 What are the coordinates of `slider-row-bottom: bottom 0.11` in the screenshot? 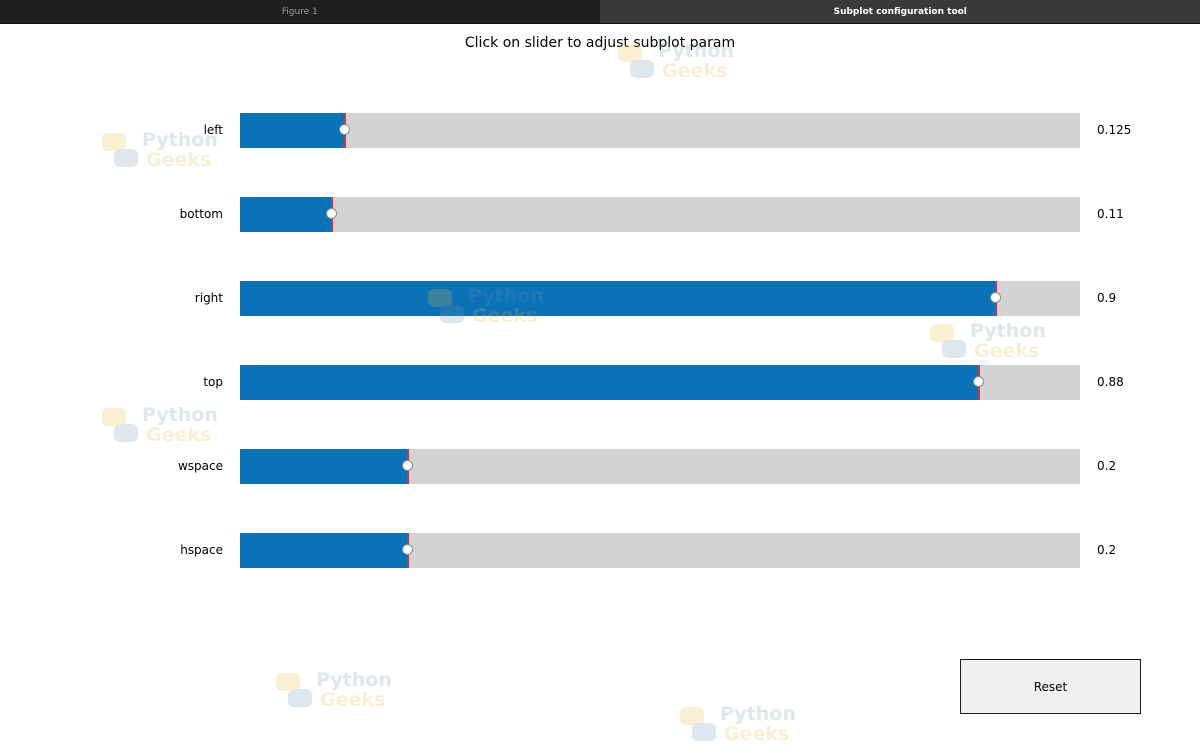 It's located at (600, 214).